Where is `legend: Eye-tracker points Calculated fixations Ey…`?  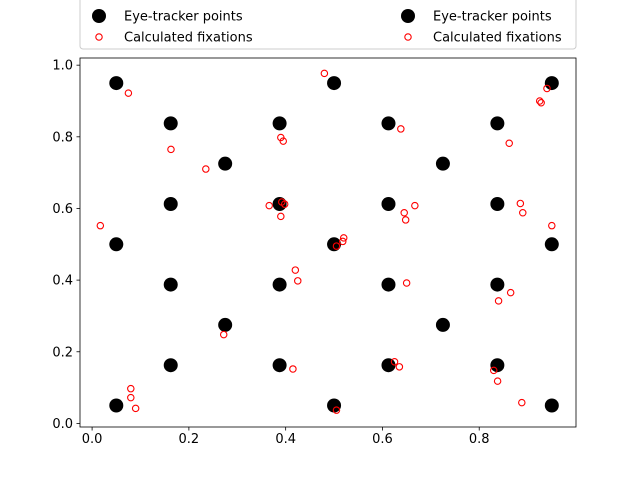 legend: Eye-tracker points Calculated fixations Ey… is located at coordinates (328, 25).